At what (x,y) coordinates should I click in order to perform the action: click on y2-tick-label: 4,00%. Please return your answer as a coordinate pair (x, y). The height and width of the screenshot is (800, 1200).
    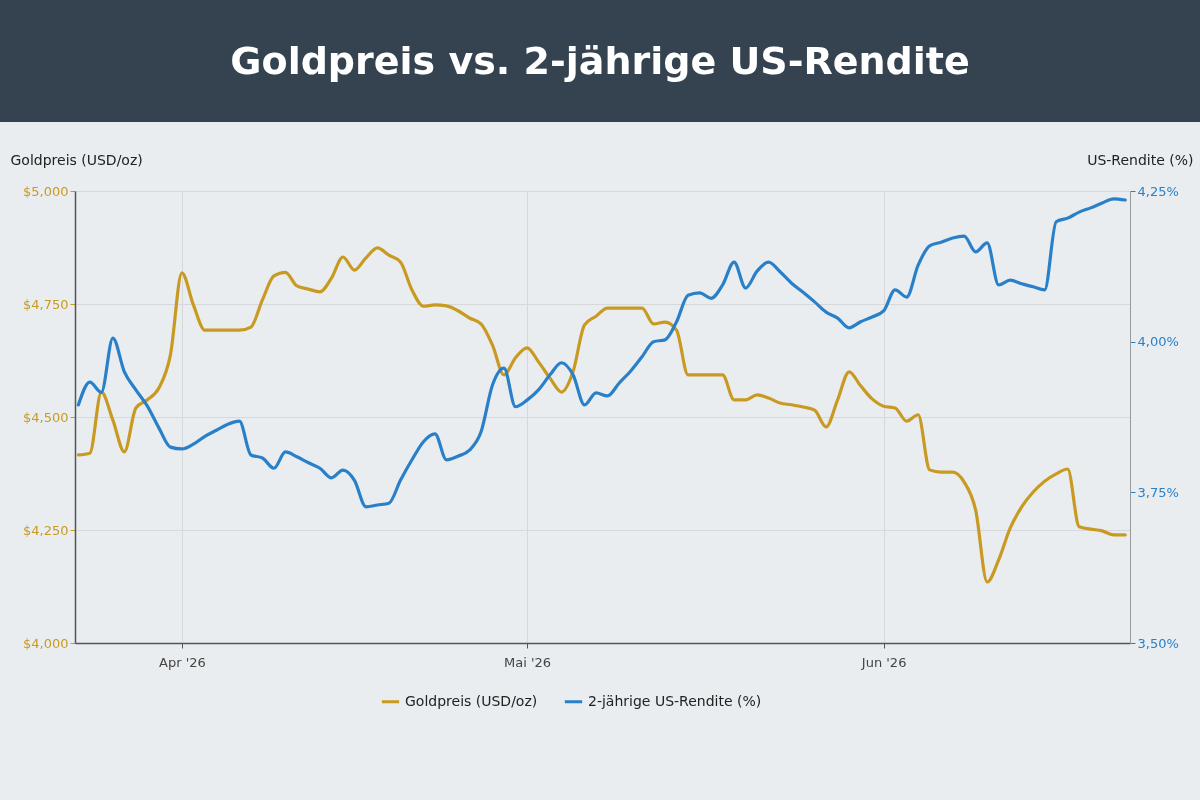
    Looking at the image, I should click on (1158, 342).